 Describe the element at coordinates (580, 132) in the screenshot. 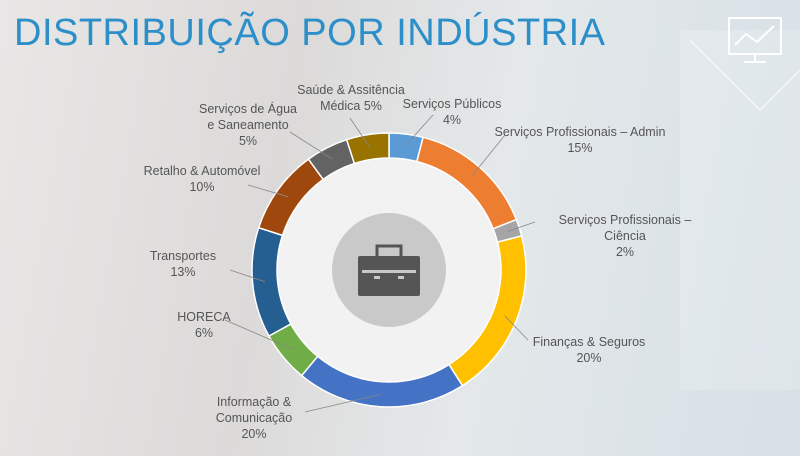

I see `category-label: Serviços Profissionais – Admin` at that location.